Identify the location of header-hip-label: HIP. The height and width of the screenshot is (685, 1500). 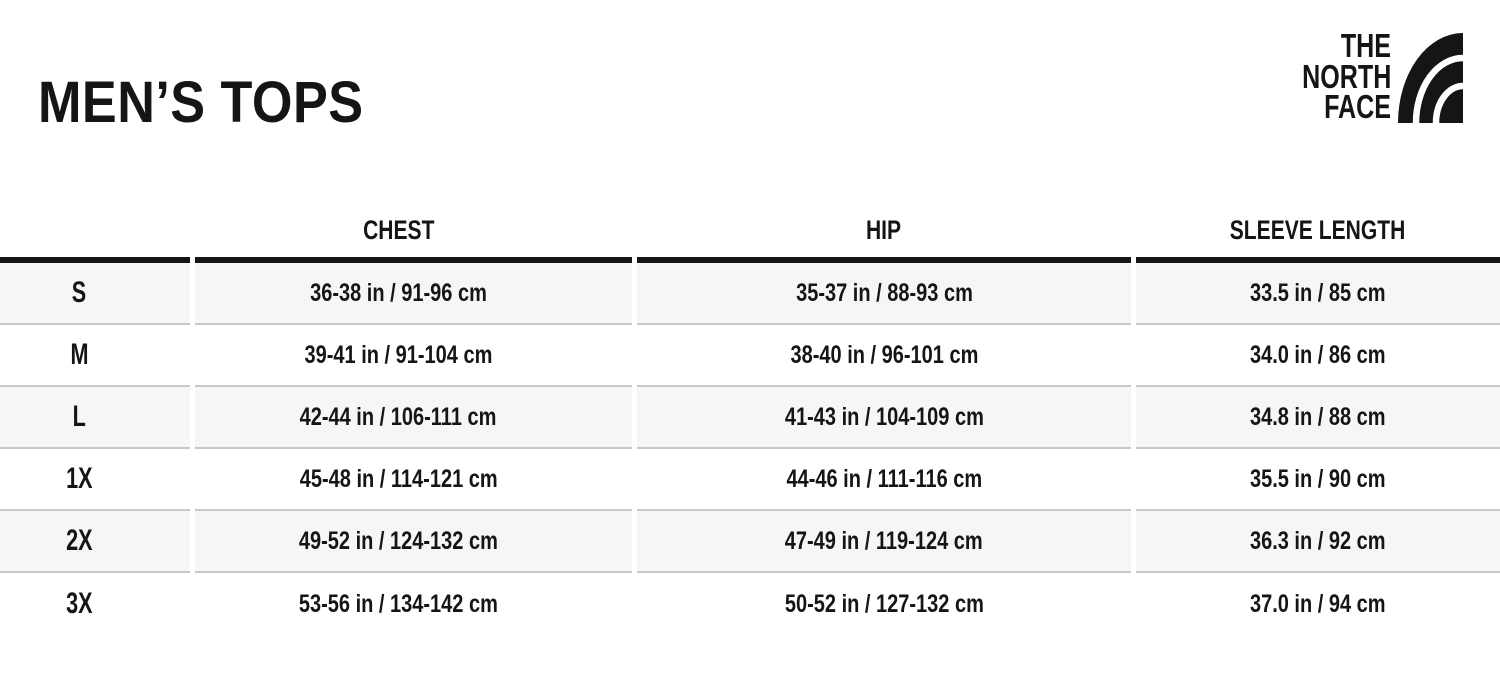
(884, 230).